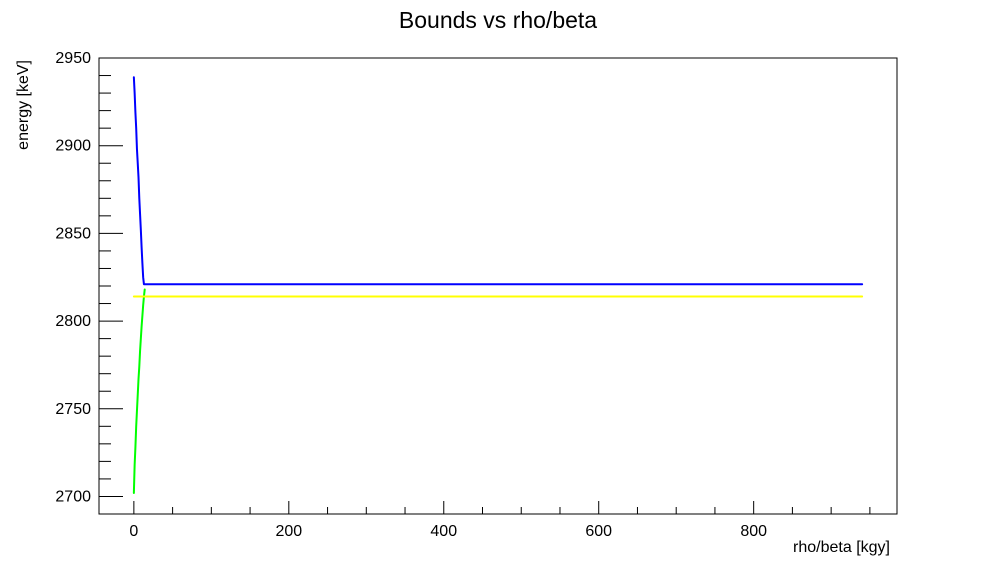 This screenshot has width=996, height=572. Describe the element at coordinates (73, 233) in the screenshot. I see `y-tick-label: 2850` at that location.